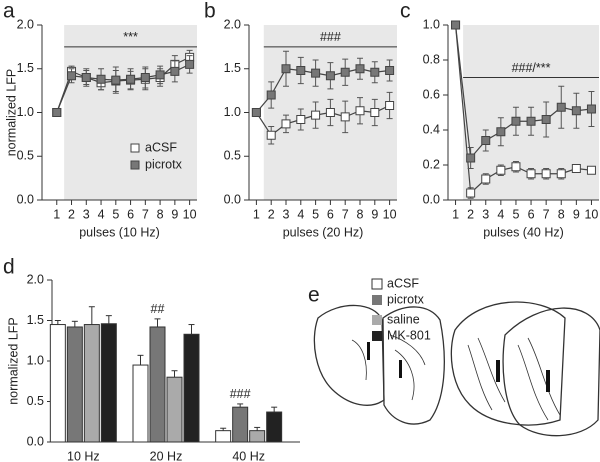 The width and height of the screenshot is (600, 462). I want to click on annotation: ##, so click(158, 309).